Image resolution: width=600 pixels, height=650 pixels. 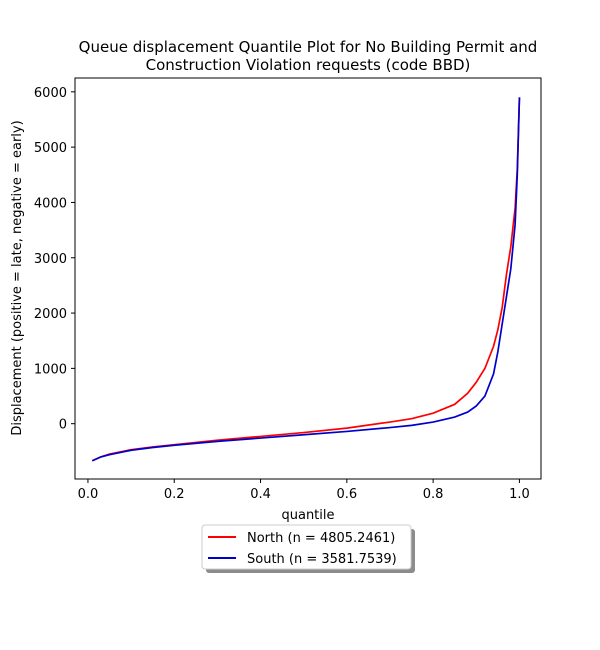 I want to click on y-tick-label: 6000, so click(x=50, y=93).